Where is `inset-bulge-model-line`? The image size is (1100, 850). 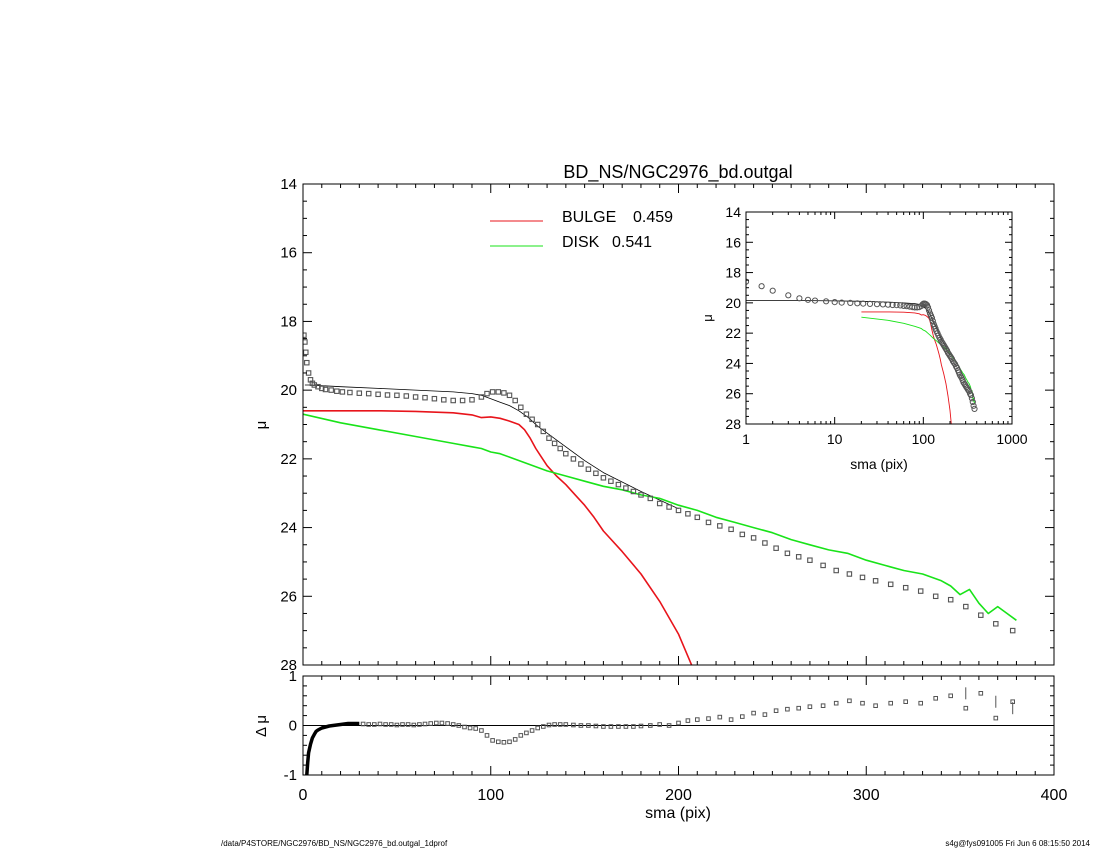
inset-bulge-model-line is located at coordinates (906, 367).